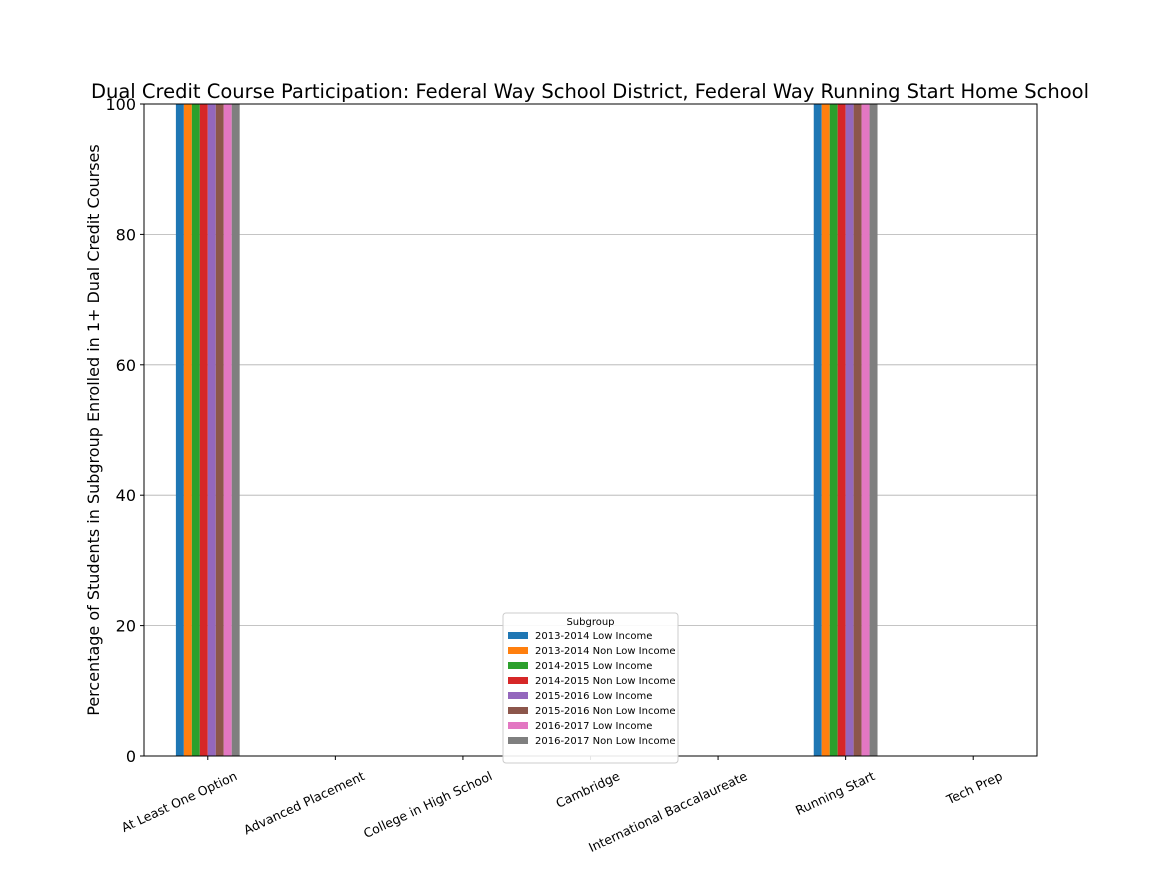  What do you see at coordinates (590, 622) in the screenshot?
I see `legend-title: Subgroup` at bounding box center [590, 622].